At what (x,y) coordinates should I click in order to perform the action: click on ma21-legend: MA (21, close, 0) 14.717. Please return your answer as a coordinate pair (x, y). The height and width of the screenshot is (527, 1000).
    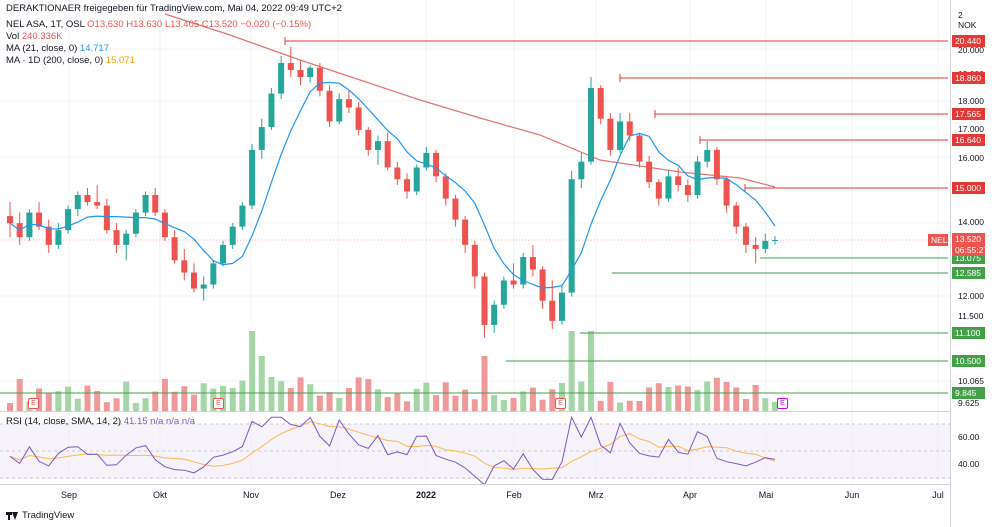
    Looking at the image, I should click on (57, 48).